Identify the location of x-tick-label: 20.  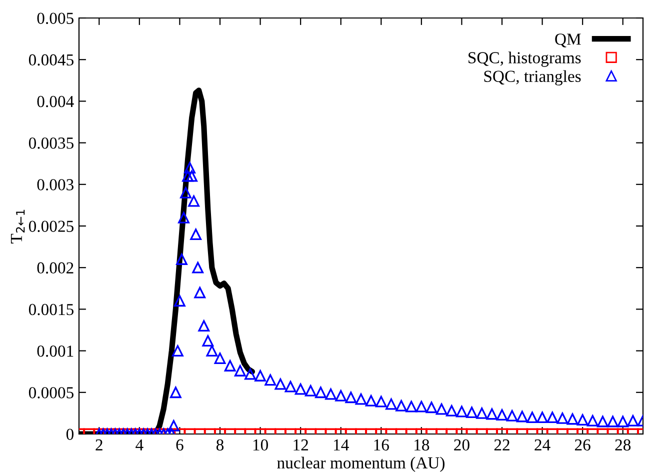
(462, 445).